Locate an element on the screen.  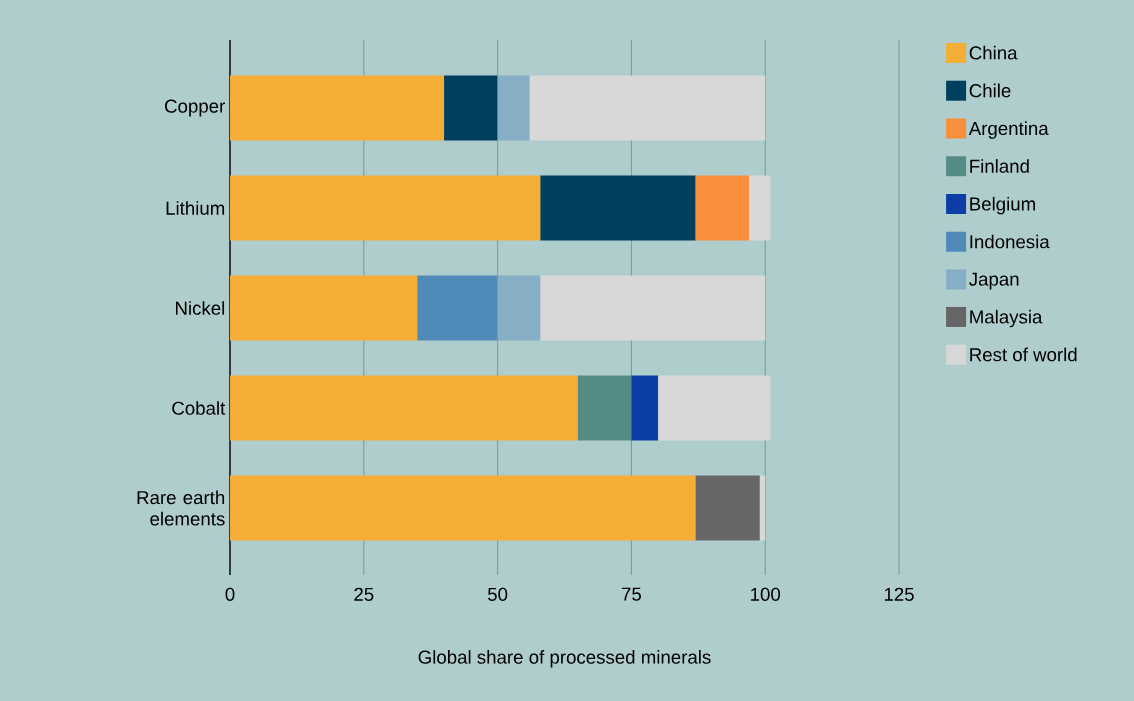
y-tick-label: Nickel is located at coordinates (200, 308).